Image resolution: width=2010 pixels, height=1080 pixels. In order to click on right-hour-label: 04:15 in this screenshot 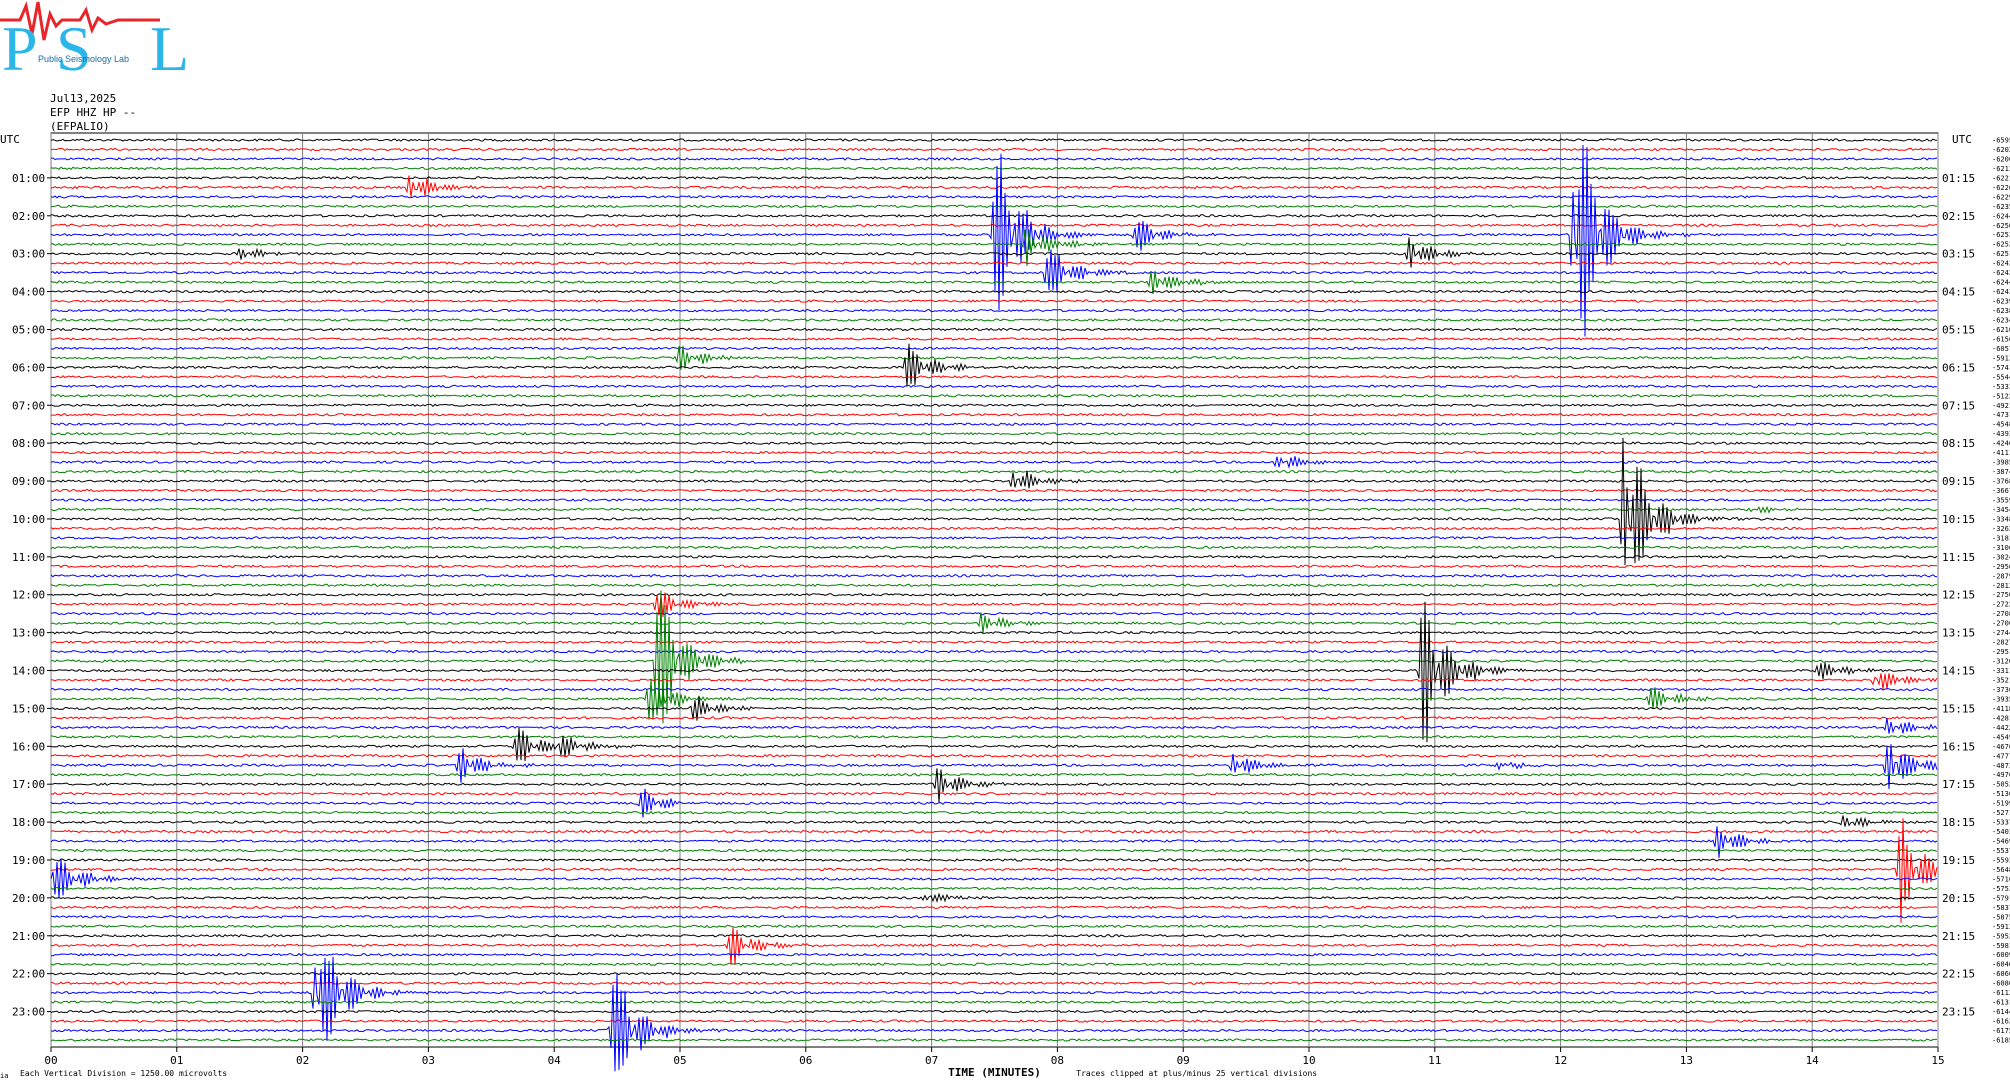, I will do `click(1958, 292)`.